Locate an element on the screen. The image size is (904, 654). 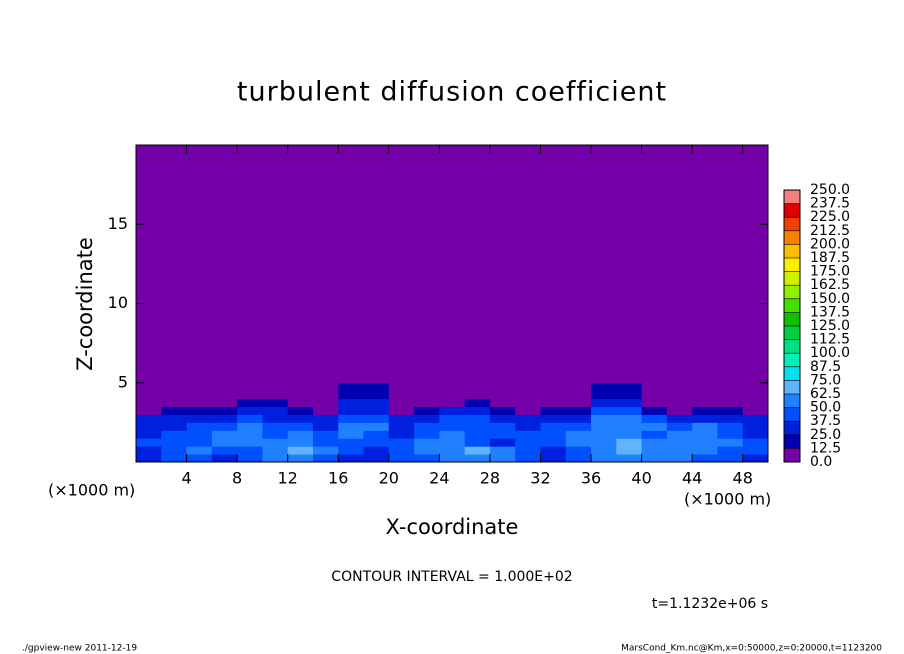
y-tick-label: 10 is located at coordinates (118, 302).